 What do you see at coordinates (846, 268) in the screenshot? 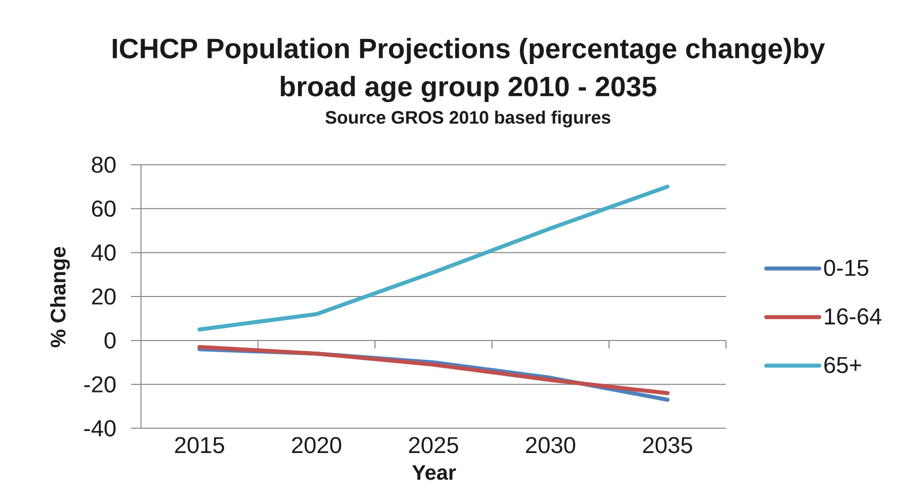
I see `legend-label: 0-15` at bounding box center [846, 268].